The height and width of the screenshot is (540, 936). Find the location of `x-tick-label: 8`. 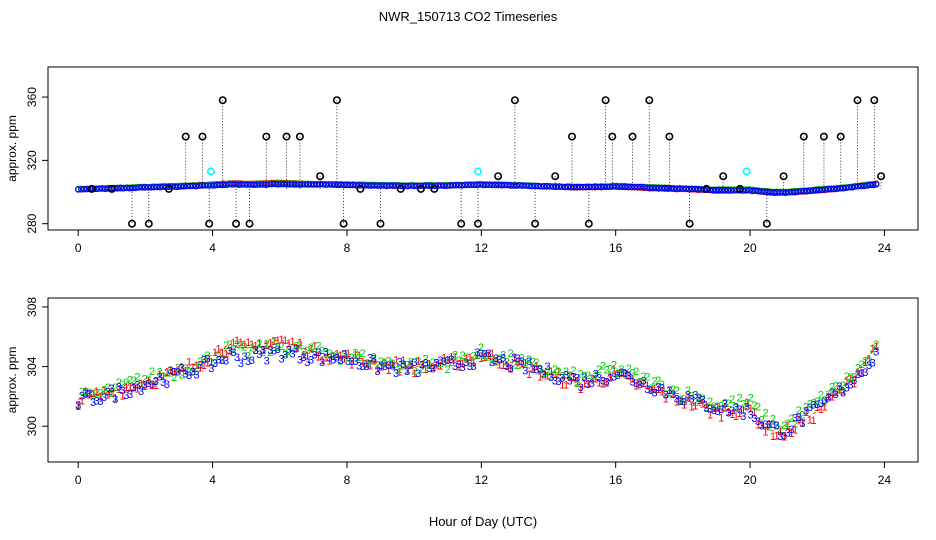

x-tick-label: 8 is located at coordinates (347, 480).